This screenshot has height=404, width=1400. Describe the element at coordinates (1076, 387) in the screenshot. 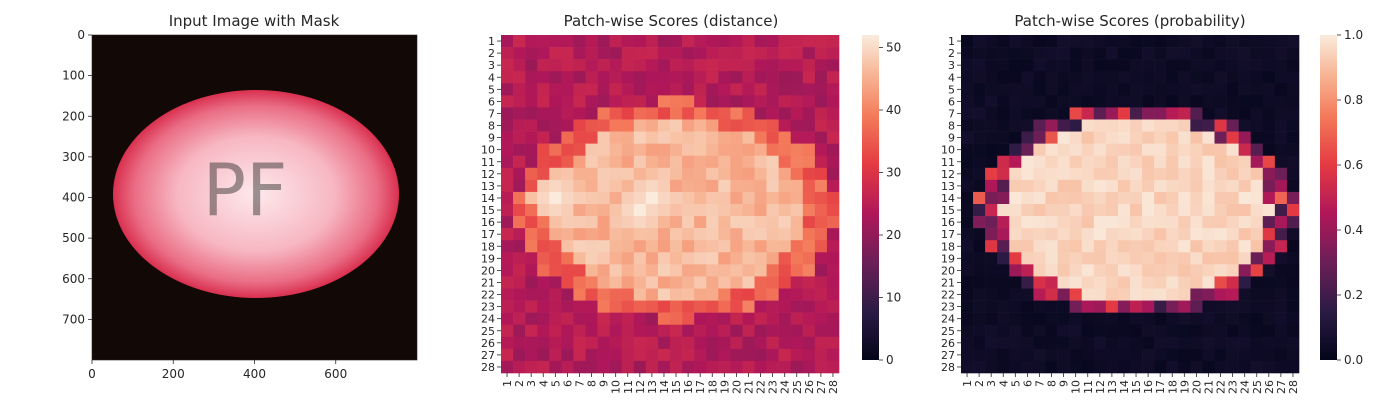

I see `x-tick-label: 10` at that location.